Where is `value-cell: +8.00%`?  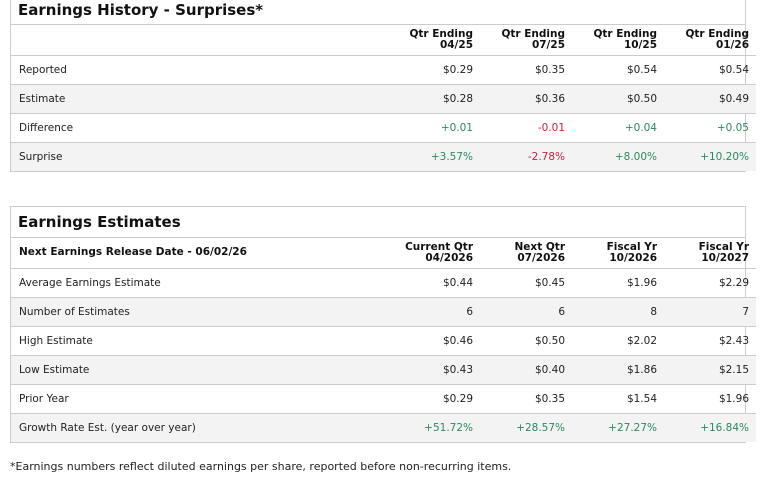
value-cell: +8.00% is located at coordinates (635, 156).